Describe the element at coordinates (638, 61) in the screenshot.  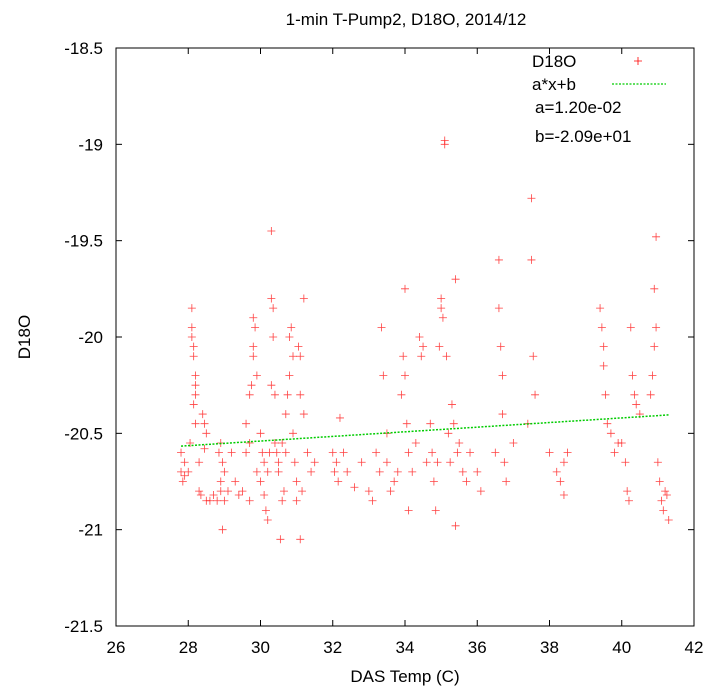
I see `legend-marker-d18o` at that location.